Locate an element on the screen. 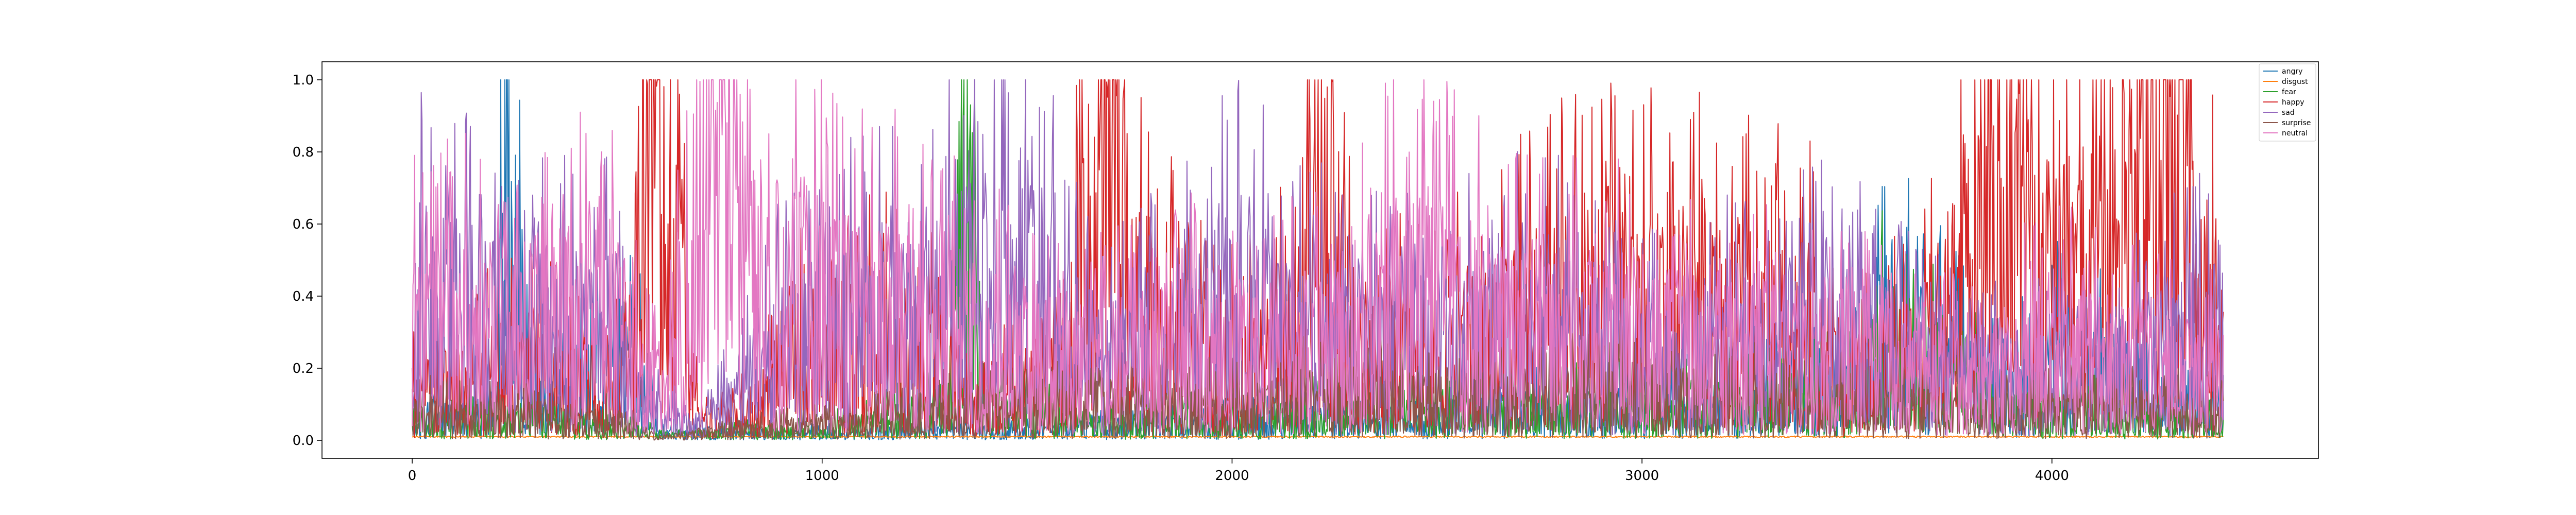 Image resolution: width=2576 pixels, height=515 pixels. x-tick-label: 4000 is located at coordinates (2052, 476).